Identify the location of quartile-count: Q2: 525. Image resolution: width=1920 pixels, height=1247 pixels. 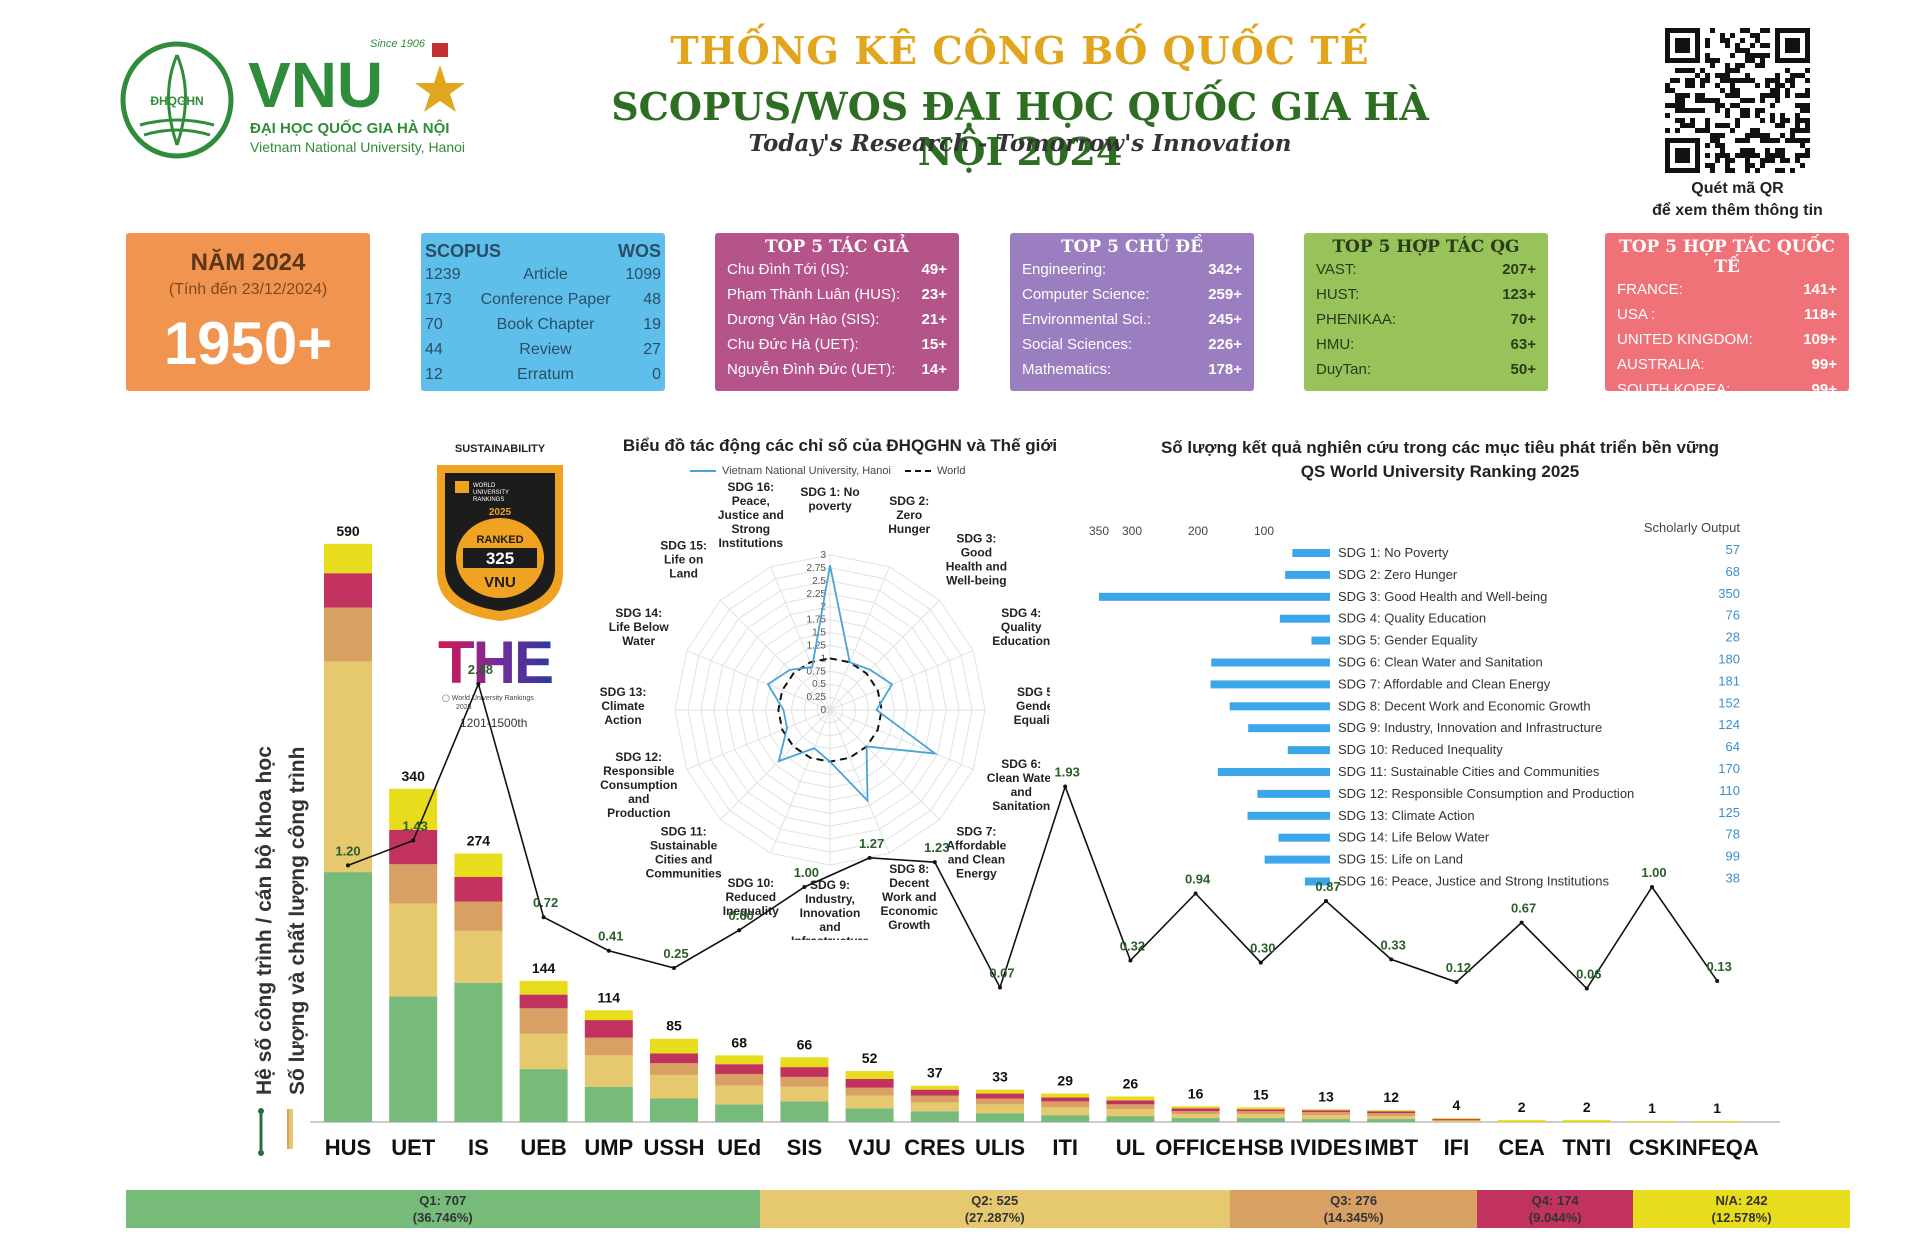
(995, 1200).